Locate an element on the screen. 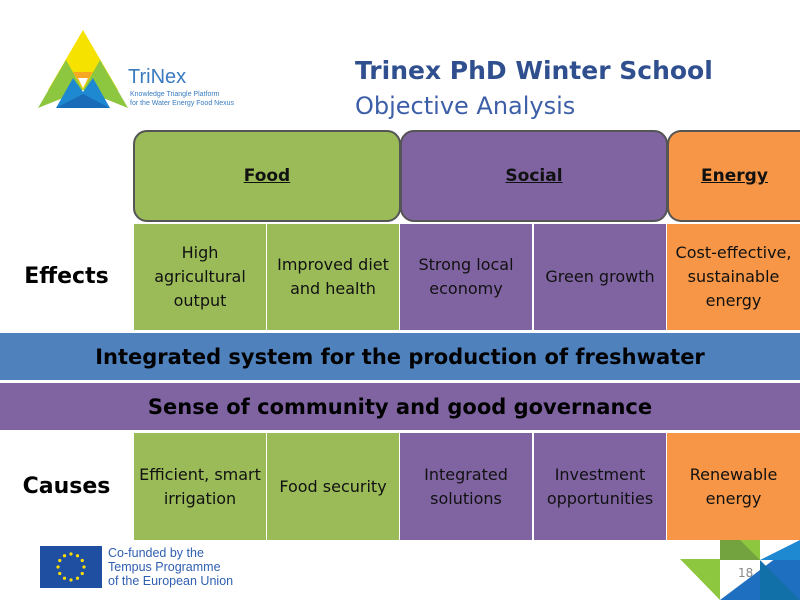 The height and width of the screenshot is (600, 800). effect-cell: Improved diet and health is located at coordinates (333, 277).